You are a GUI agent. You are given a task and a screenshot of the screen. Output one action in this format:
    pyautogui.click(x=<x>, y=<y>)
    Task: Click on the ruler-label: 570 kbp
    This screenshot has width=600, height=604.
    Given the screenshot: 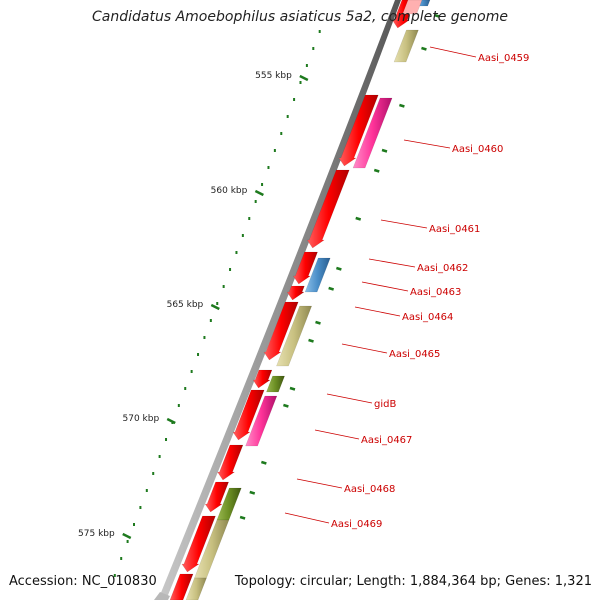 What is the action you would take?
    pyautogui.click(x=141, y=419)
    